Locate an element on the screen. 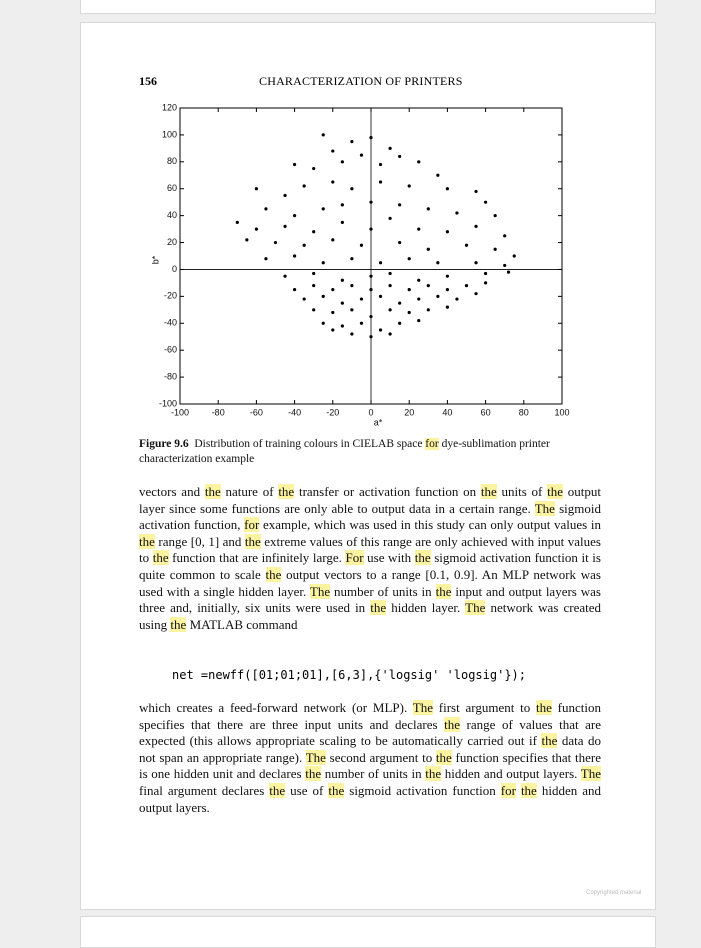 This screenshot has width=701, height=948. x-tick-label: 20 is located at coordinates (409, 412).